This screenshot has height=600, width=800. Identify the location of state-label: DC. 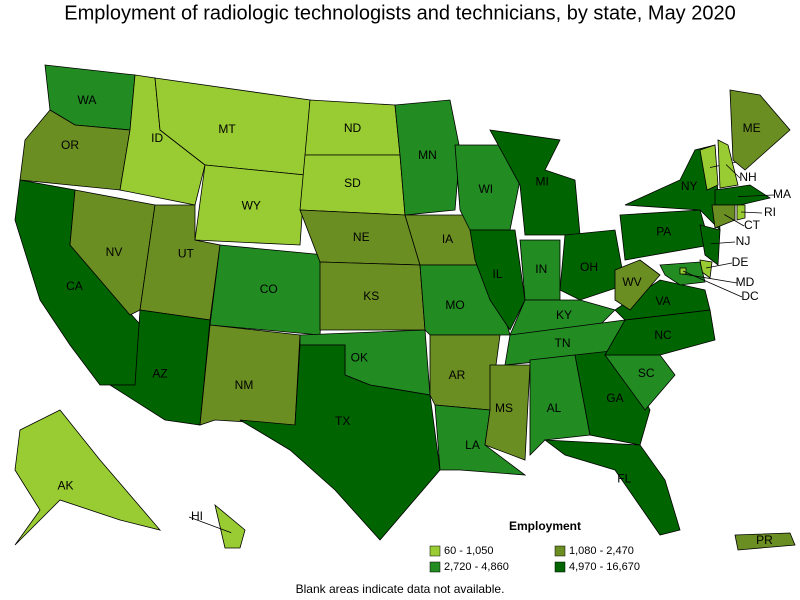
(750, 296).